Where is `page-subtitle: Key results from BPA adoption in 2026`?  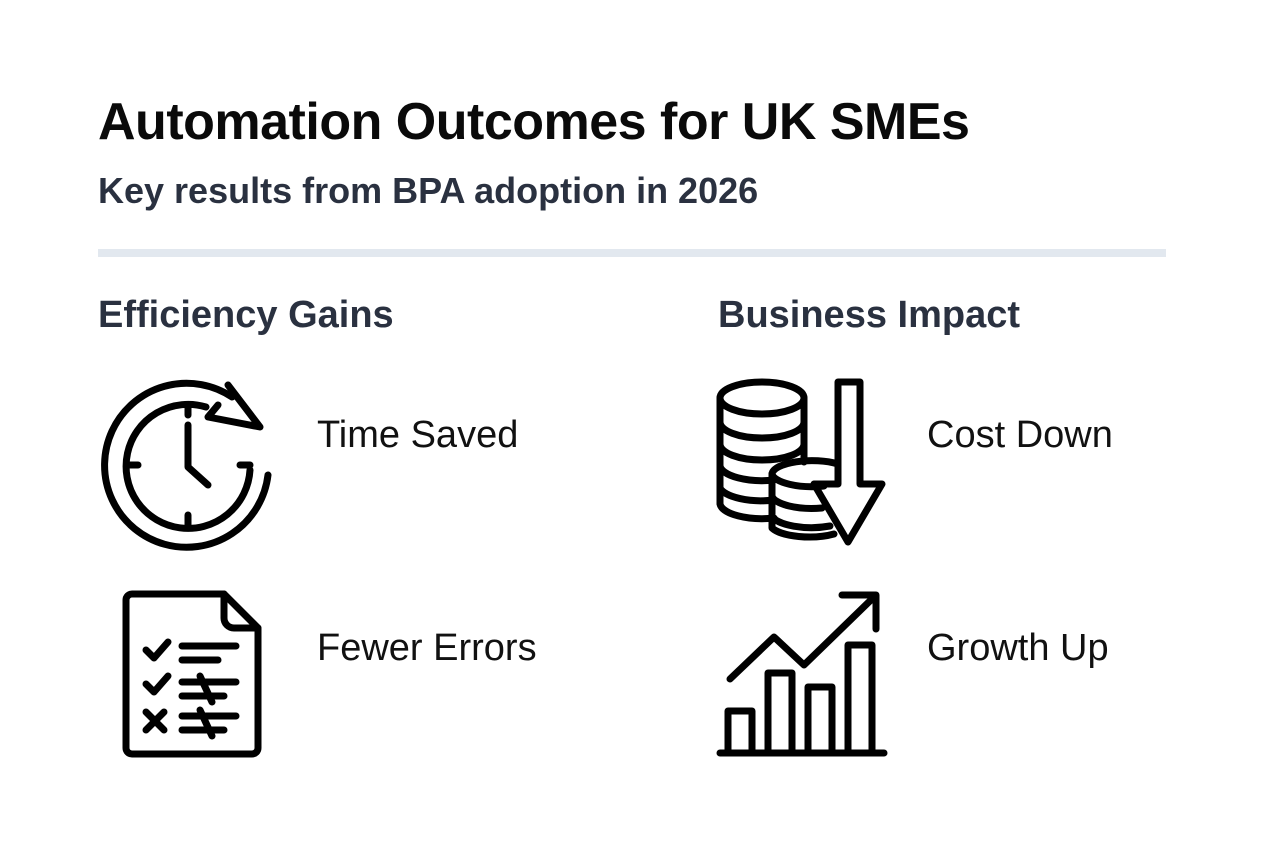
page-subtitle: Key results from BPA adoption in 2026 is located at coordinates (428, 190).